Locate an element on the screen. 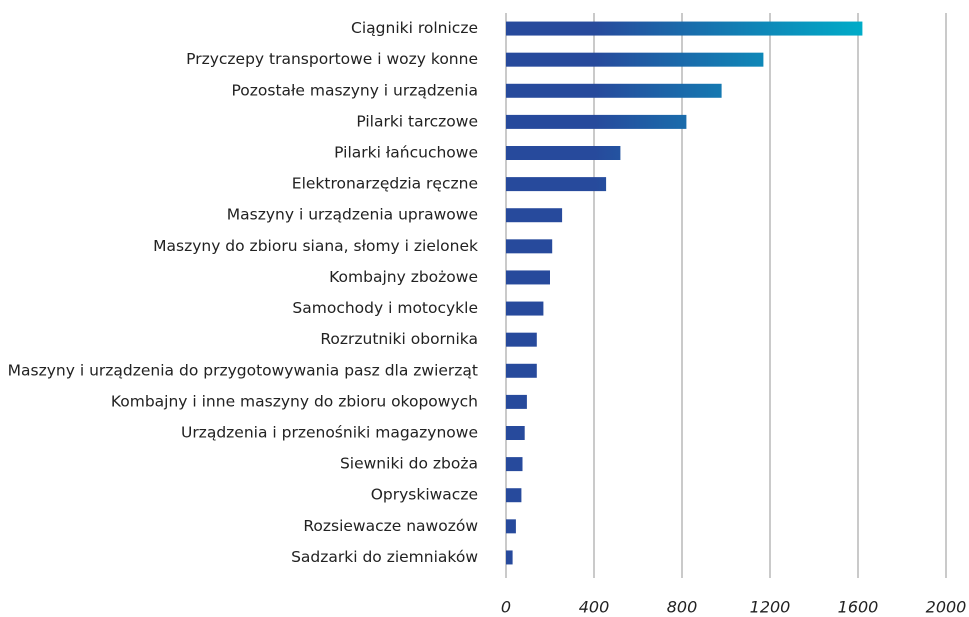 Image resolution: width=969 pixels, height=617 pixels. y-tick-label: Przyczepy transportowe i wozy konne is located at coordinates (332, 59).